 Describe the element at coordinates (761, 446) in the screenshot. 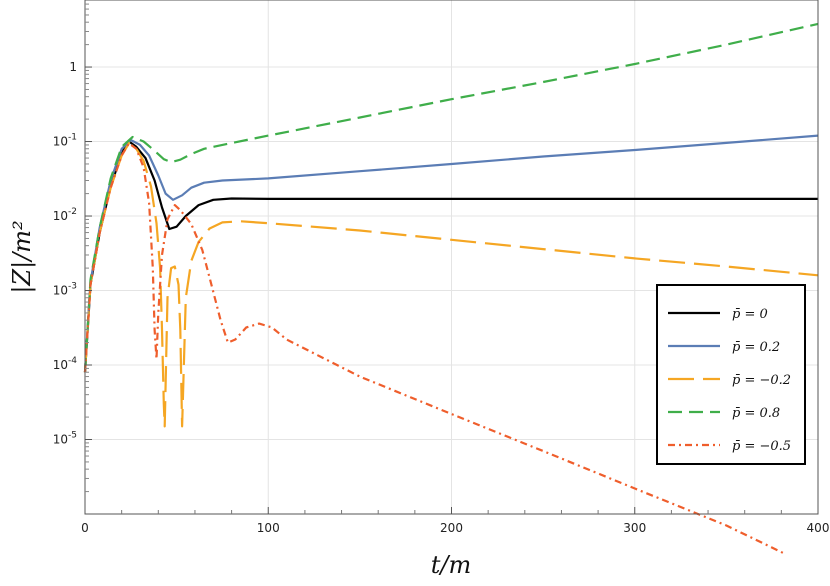

I see `legend-label: p̄ = −0.5` at that location.